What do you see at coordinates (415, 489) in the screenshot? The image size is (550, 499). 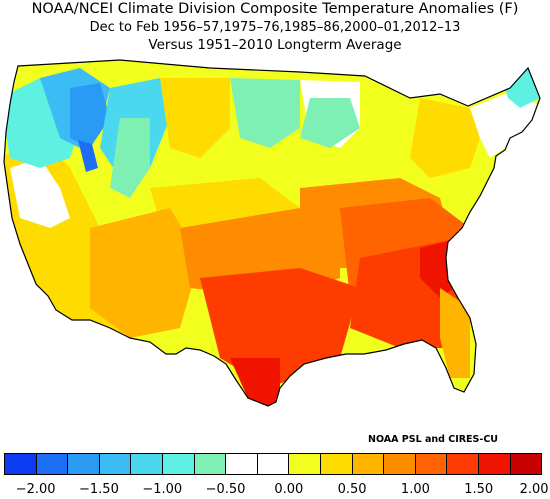 I see `colorbar-tick-label: 1.00` at bounding box center [415, 489].